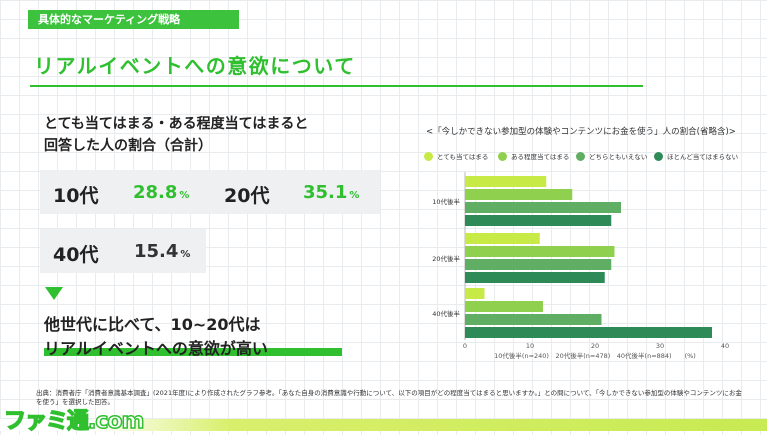 Image resolution: width=767 pixels, height=435 pixels. Describe the element at coordinates (463, 157) in the screenshot. I see `legend-label-1: とても当てはまる` at that location.